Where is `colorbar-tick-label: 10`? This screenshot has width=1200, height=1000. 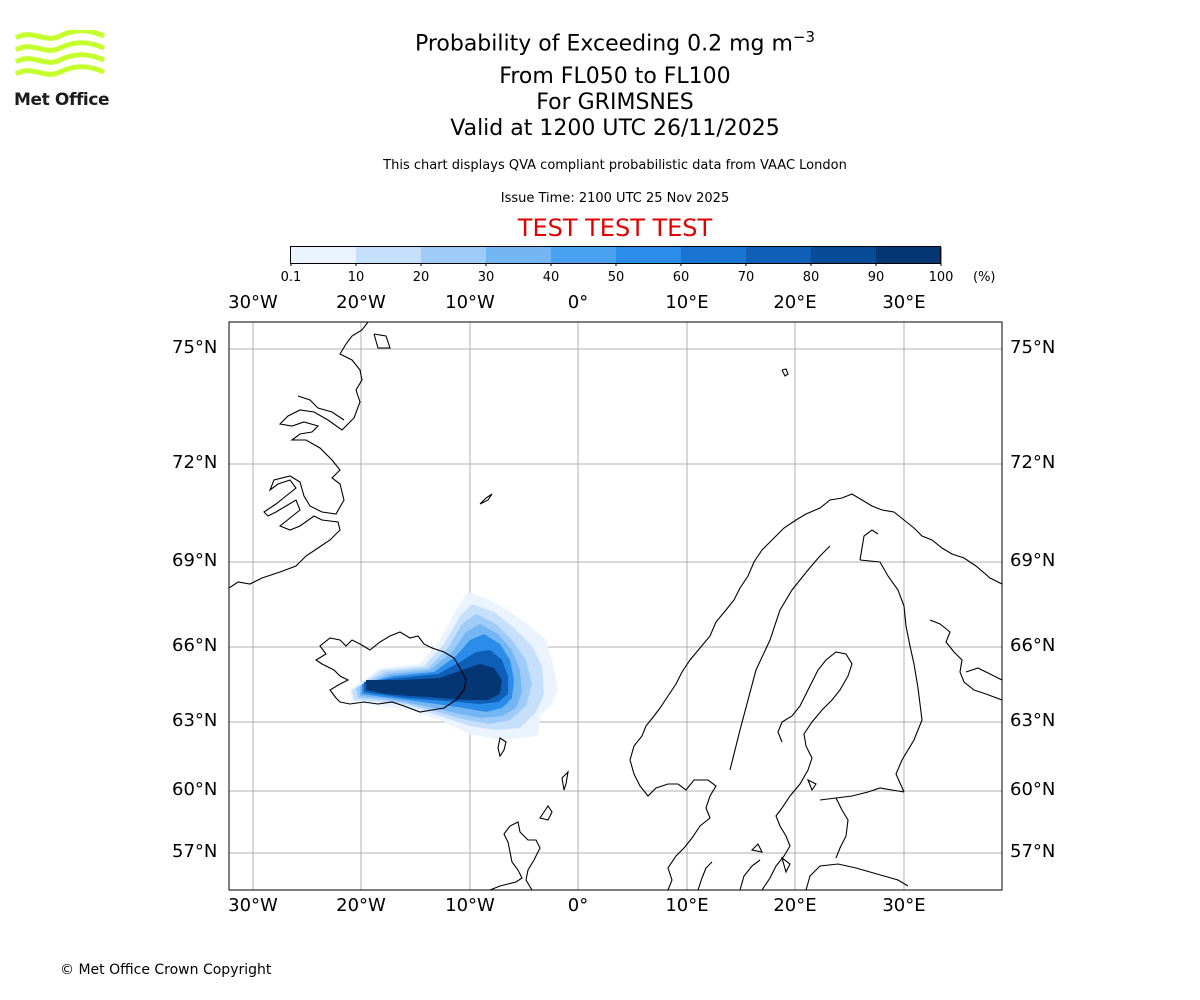 colorbar-tick-label: 10 is located at coordinates (356, 277).